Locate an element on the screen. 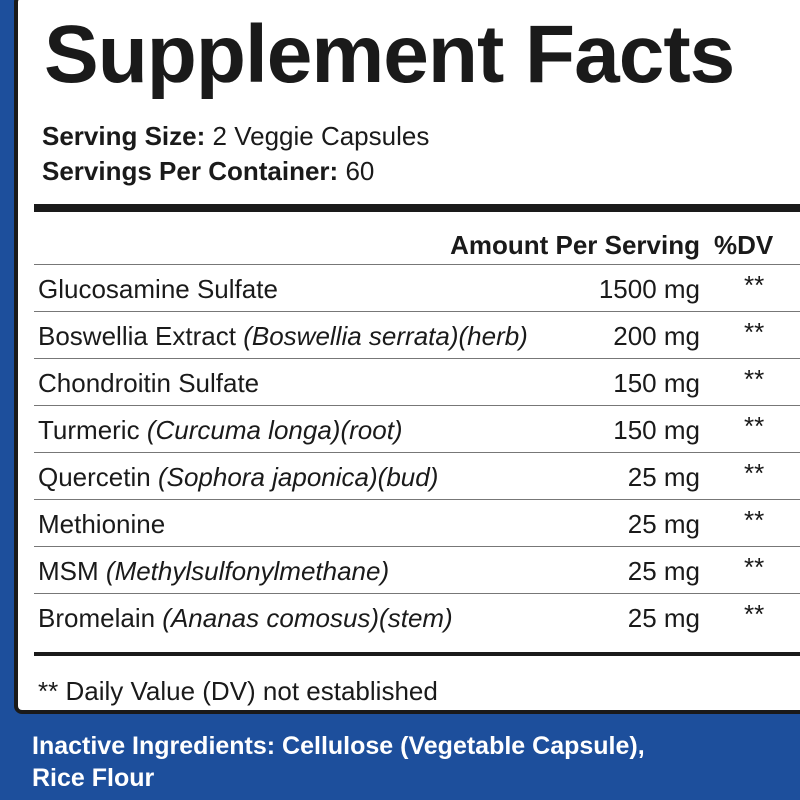 The image size is (800, 800). ingredient-detail: (Boswellia serrata)(herb) is located at coordinates (385, 336).